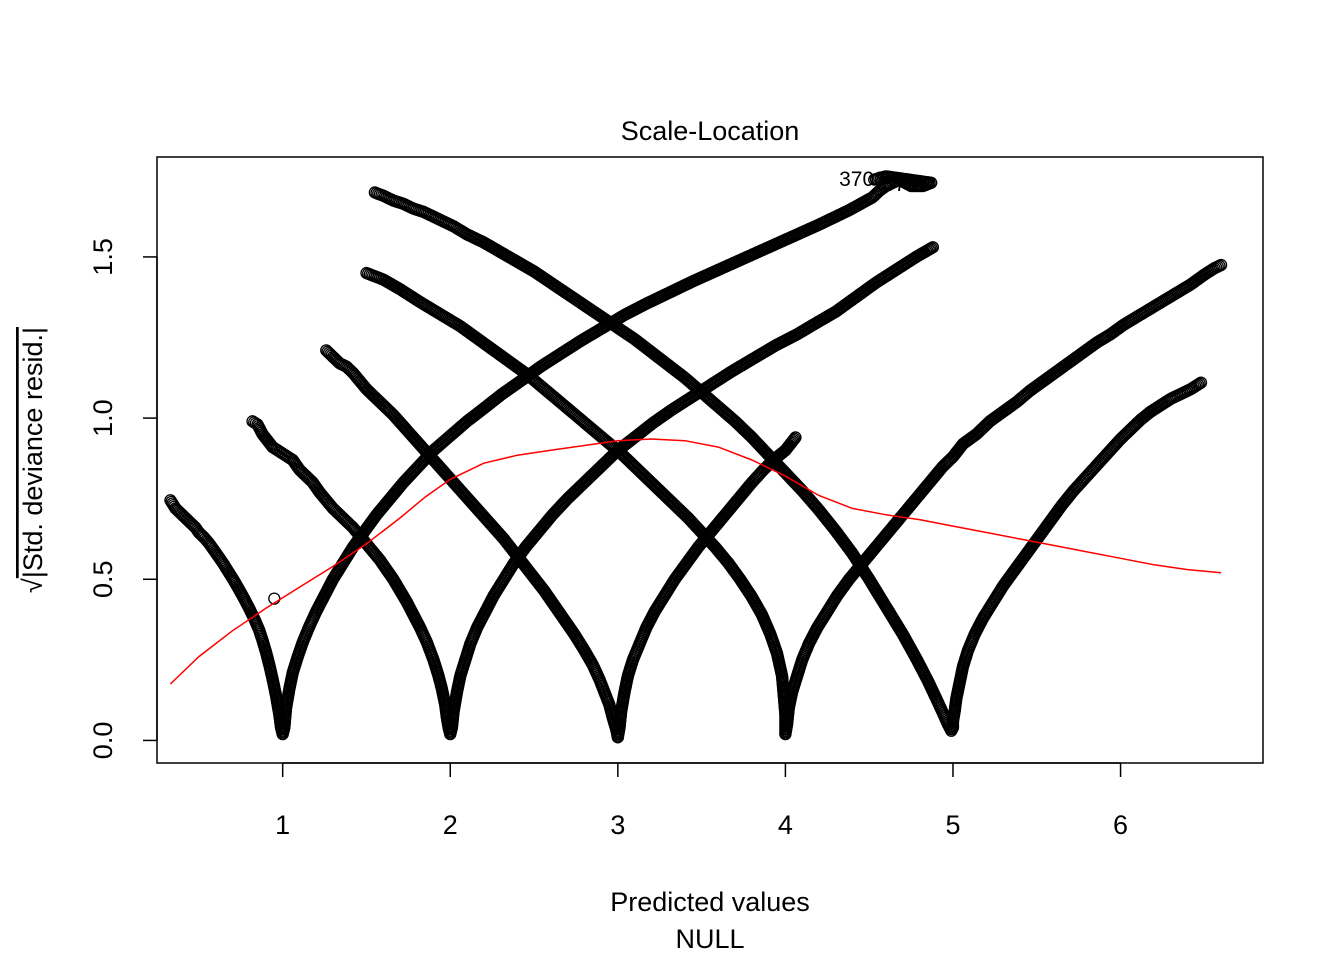 The height and width of the screenshot is (960, 1344). Describe the element at coordinates (617, 825) in the screenshot. I see `x-tick-label: 3` at that location.